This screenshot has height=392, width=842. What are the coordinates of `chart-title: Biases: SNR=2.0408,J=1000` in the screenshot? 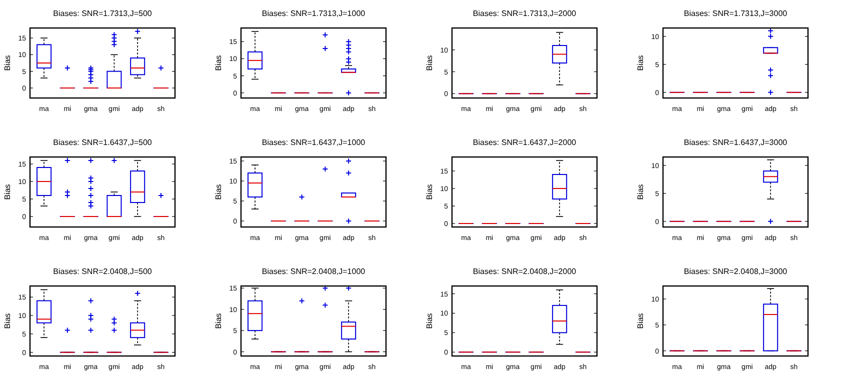 It's located at (314, 271).